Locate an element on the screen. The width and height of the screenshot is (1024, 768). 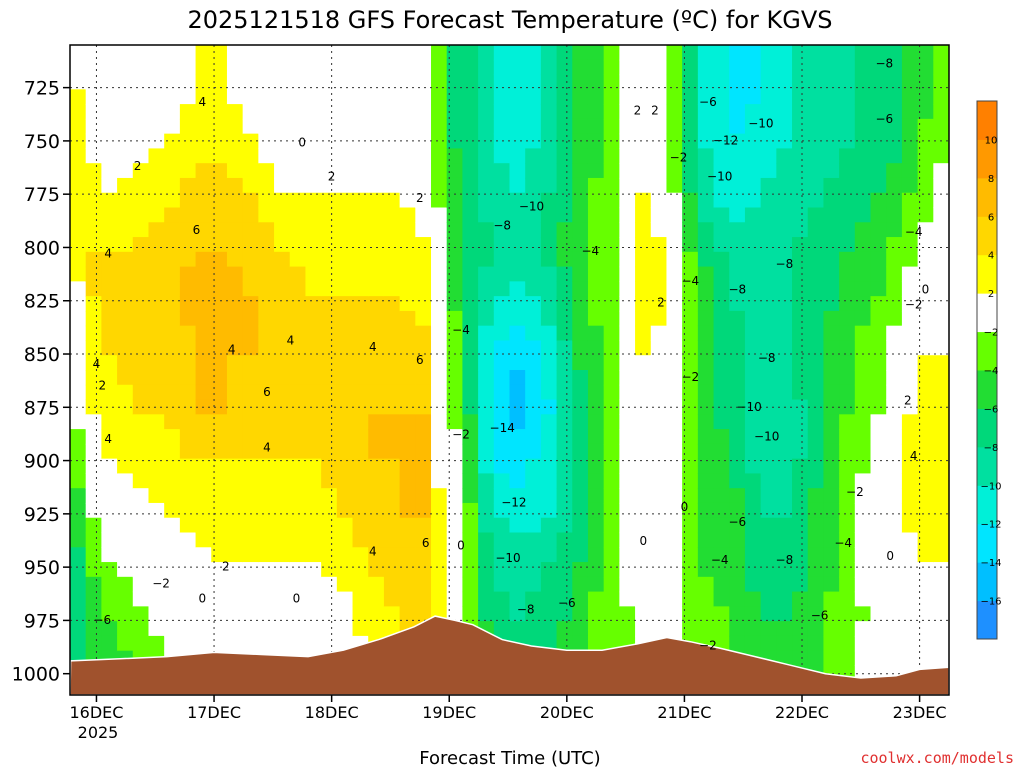
y-tick-label: 725 is located at coordinates (42, 89).